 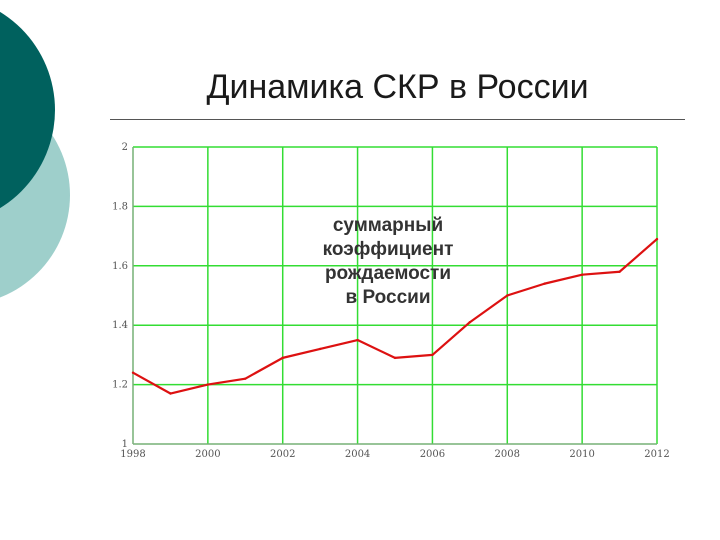 What do you see at coordinates (657, 239) in the screenshot?
I see `data-point-2012` at bounding box center [657, 239].